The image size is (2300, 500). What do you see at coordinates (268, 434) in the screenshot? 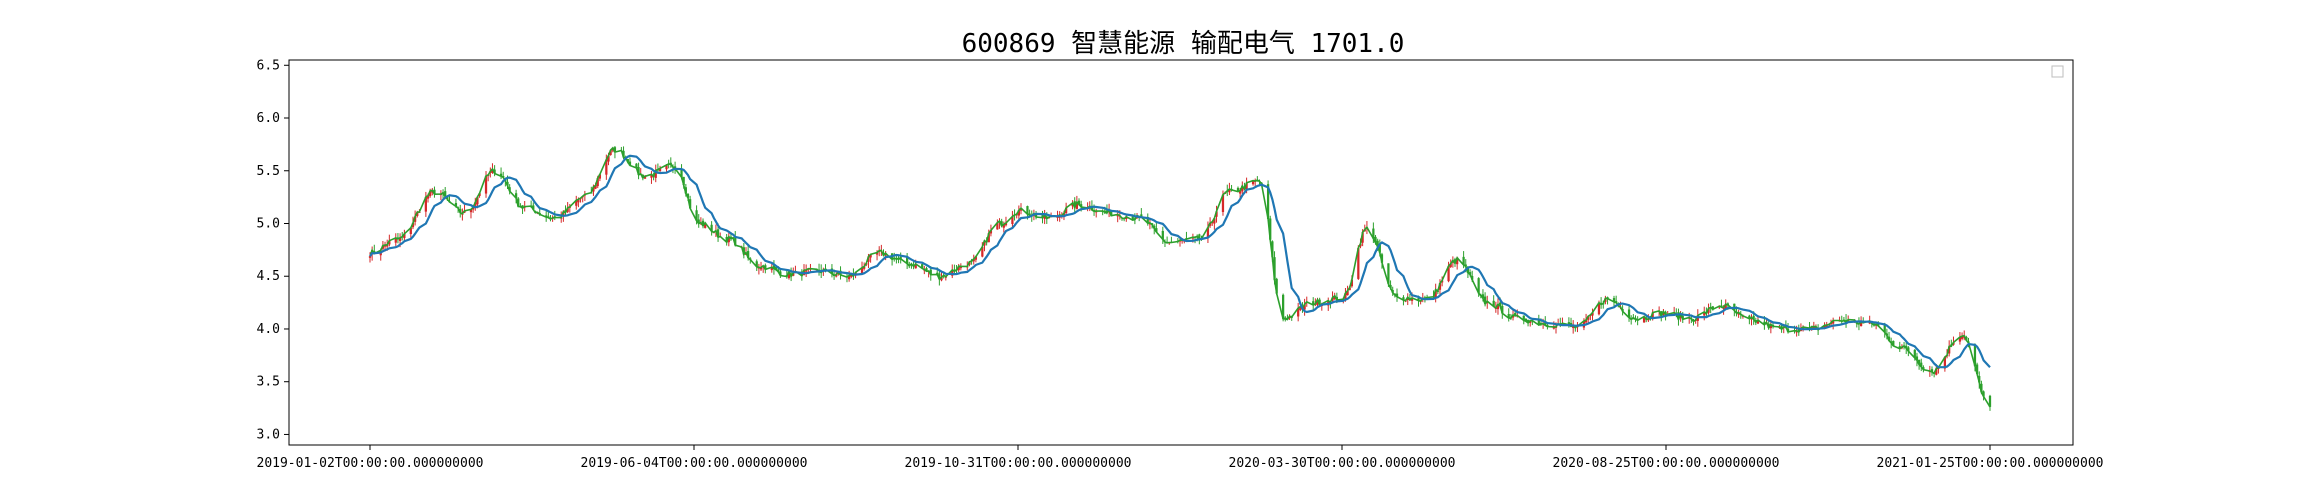
I see `y-tick-label: 3.0` at bounding box center [268, 434].